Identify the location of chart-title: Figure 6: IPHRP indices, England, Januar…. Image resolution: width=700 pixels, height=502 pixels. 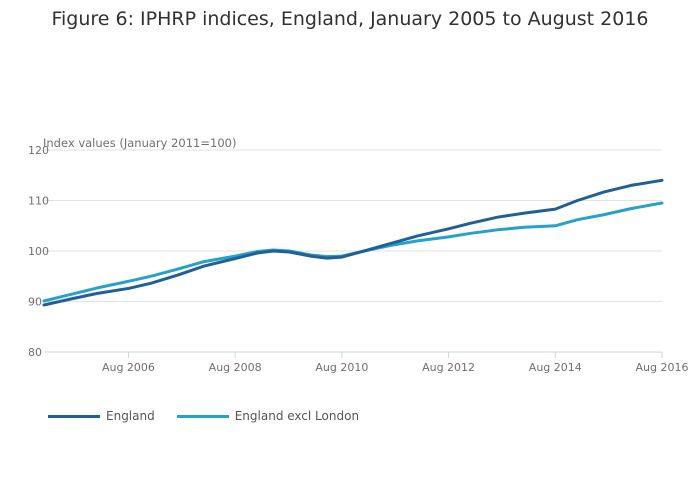
(350, 19).